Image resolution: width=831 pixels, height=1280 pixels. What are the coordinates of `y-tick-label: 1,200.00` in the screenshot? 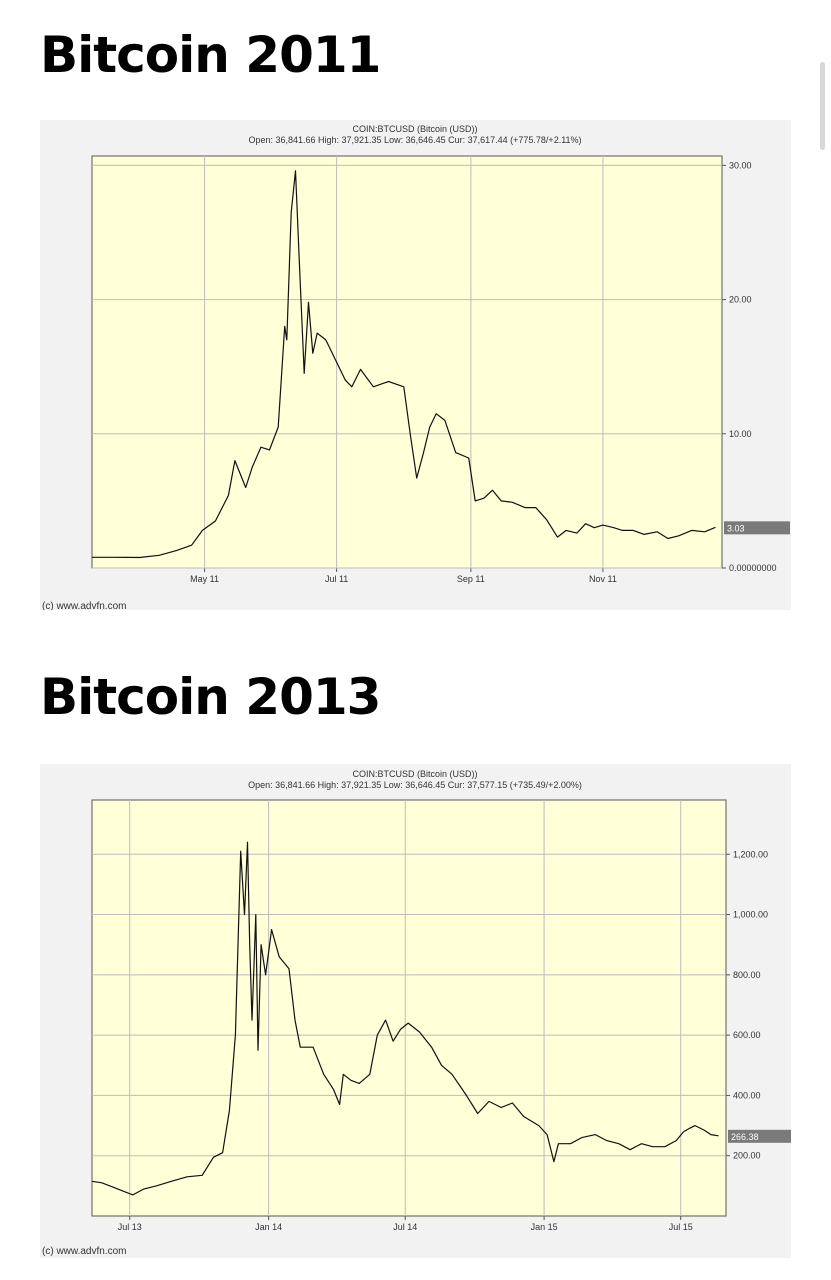 It's located at (750, 854).